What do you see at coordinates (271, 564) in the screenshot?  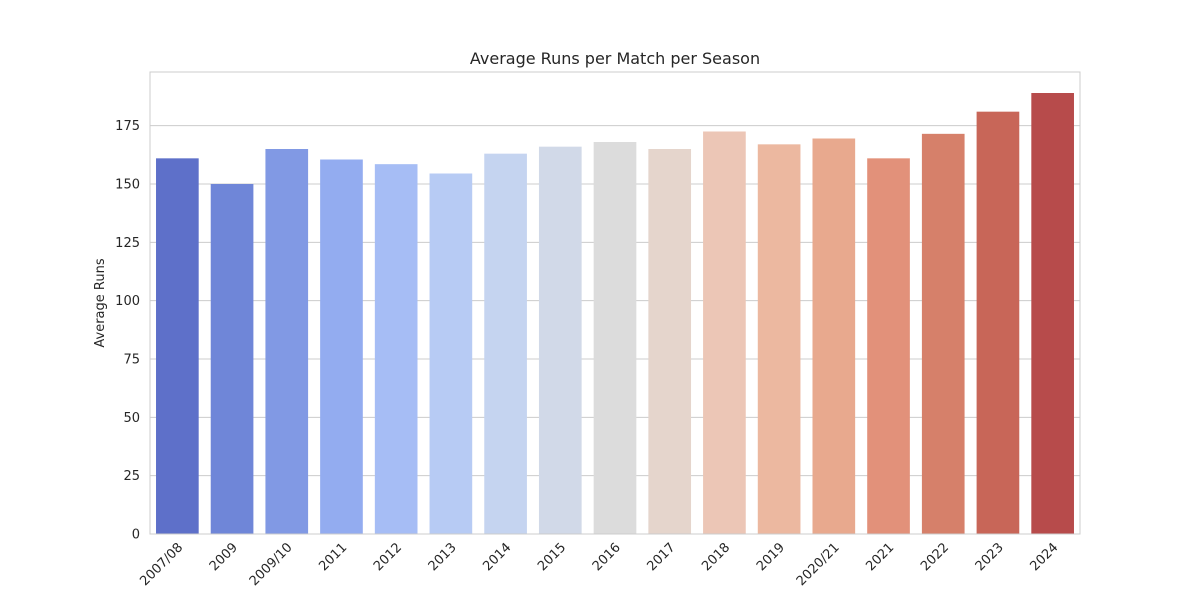 I see `x-tick-label: 2009/10` at bounding box center [271, 564].